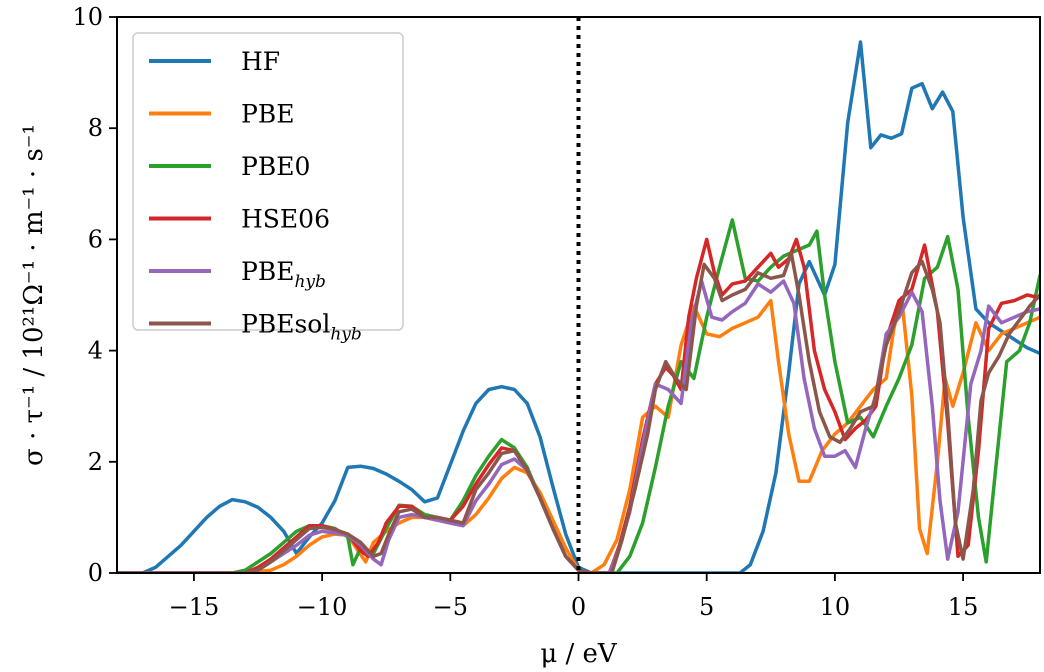 The image size is (1044, 672). What do you see at coordinates (275, 166) in the screenshot?
I see `legend-label: PBE0` at bounding box center [275, 166].